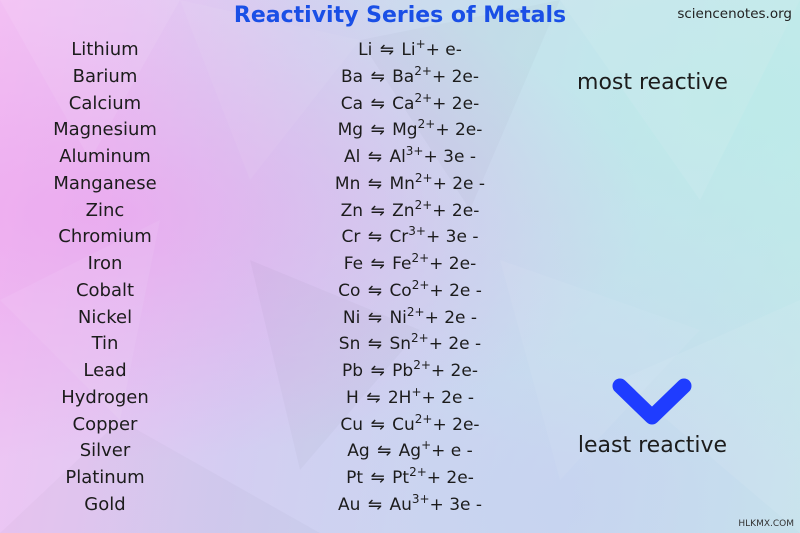  What do you see at coordinates (410, 130) in the screenshot?
I see `half-reaction: Mg ⇋ Mg2++ 2e-` at bounding box center [410, 130].